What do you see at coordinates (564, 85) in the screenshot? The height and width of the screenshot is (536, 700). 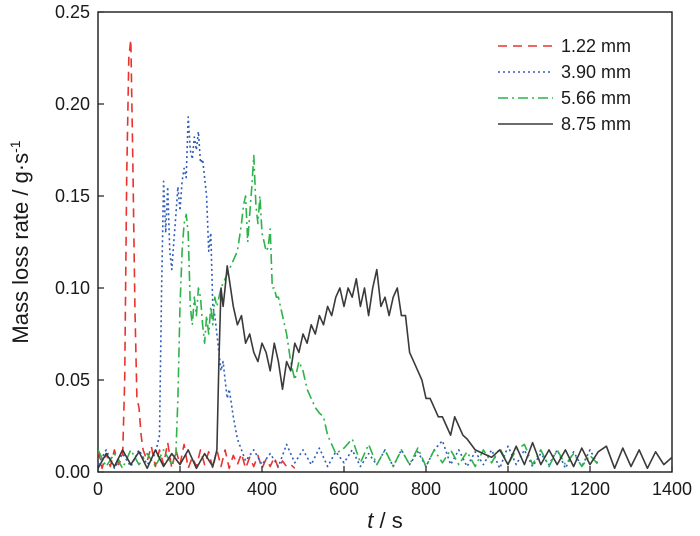 I see `legend: 1.22 mm 3.90 mm 5.66 mm 8.75 mm` at bounding box center [564, 85].